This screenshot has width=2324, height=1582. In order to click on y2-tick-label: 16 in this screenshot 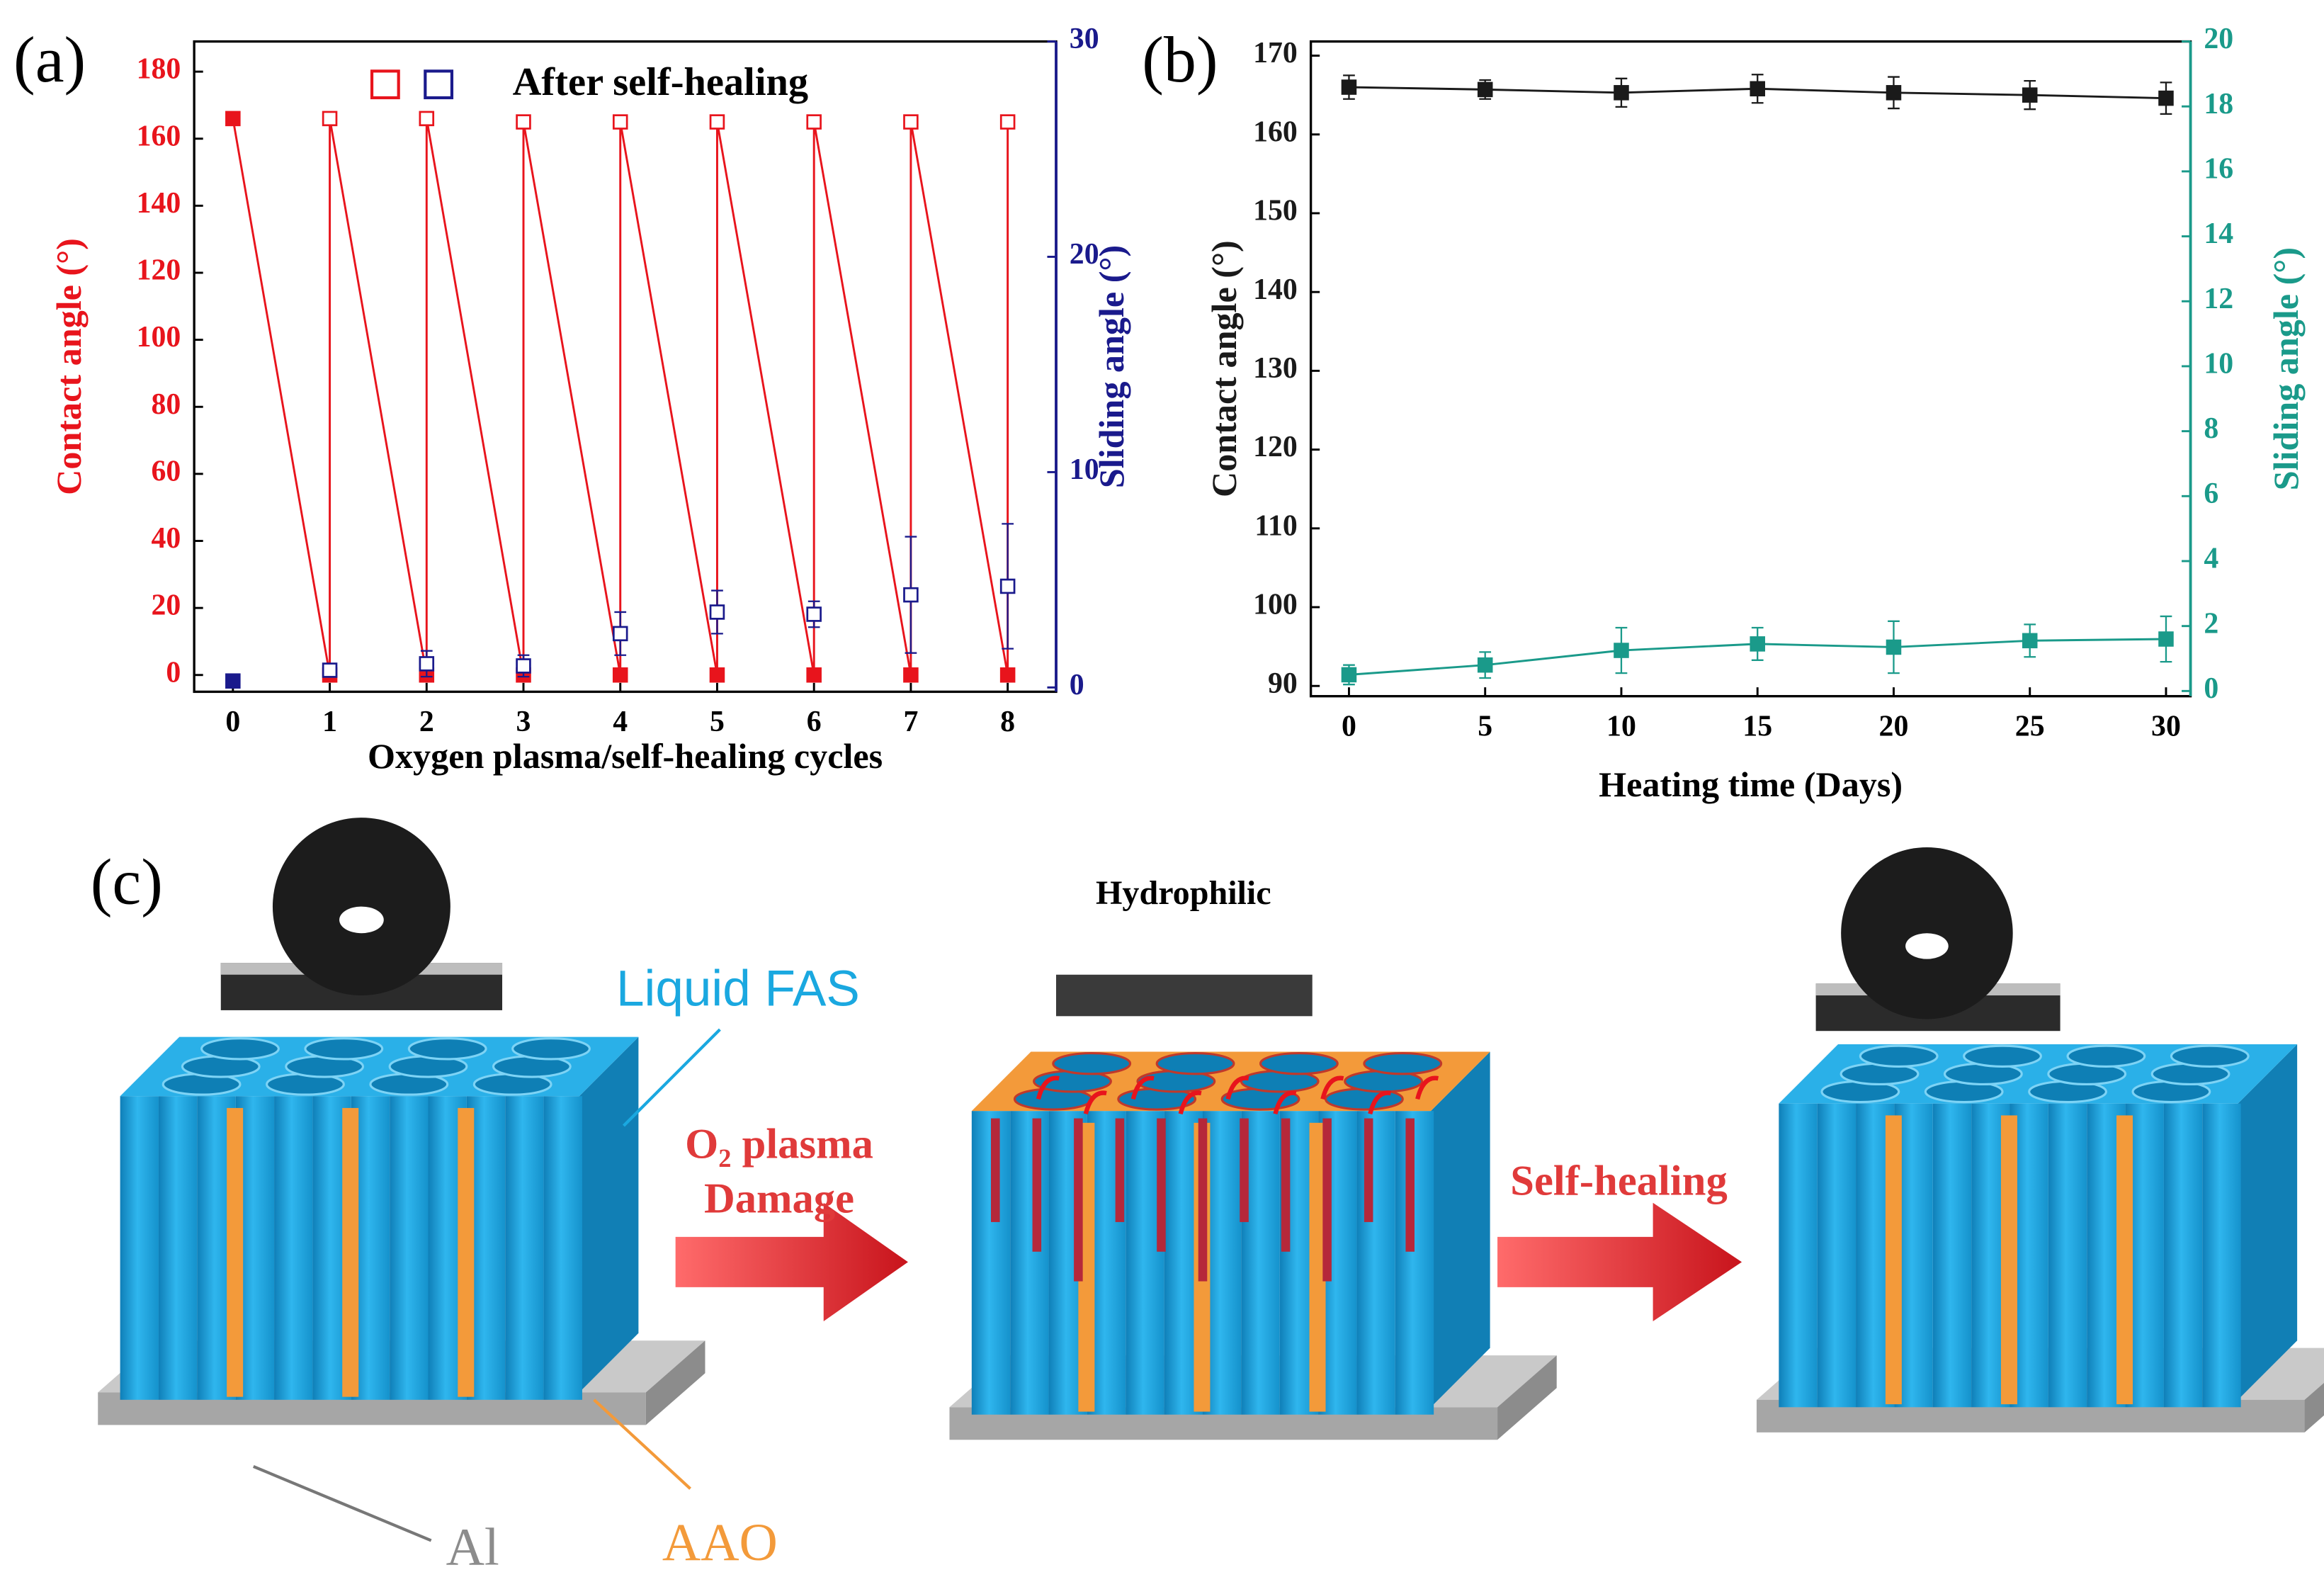, I will do `click(2218, 169)`.